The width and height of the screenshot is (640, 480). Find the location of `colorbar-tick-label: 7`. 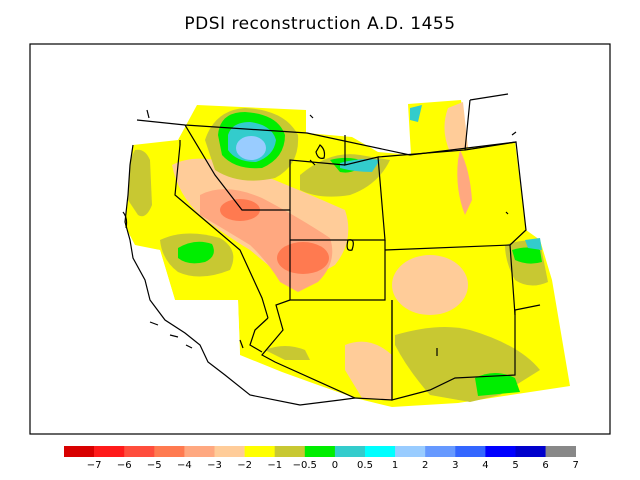

colorbar-tick-label: 7 is located at coordinates (576, 465).